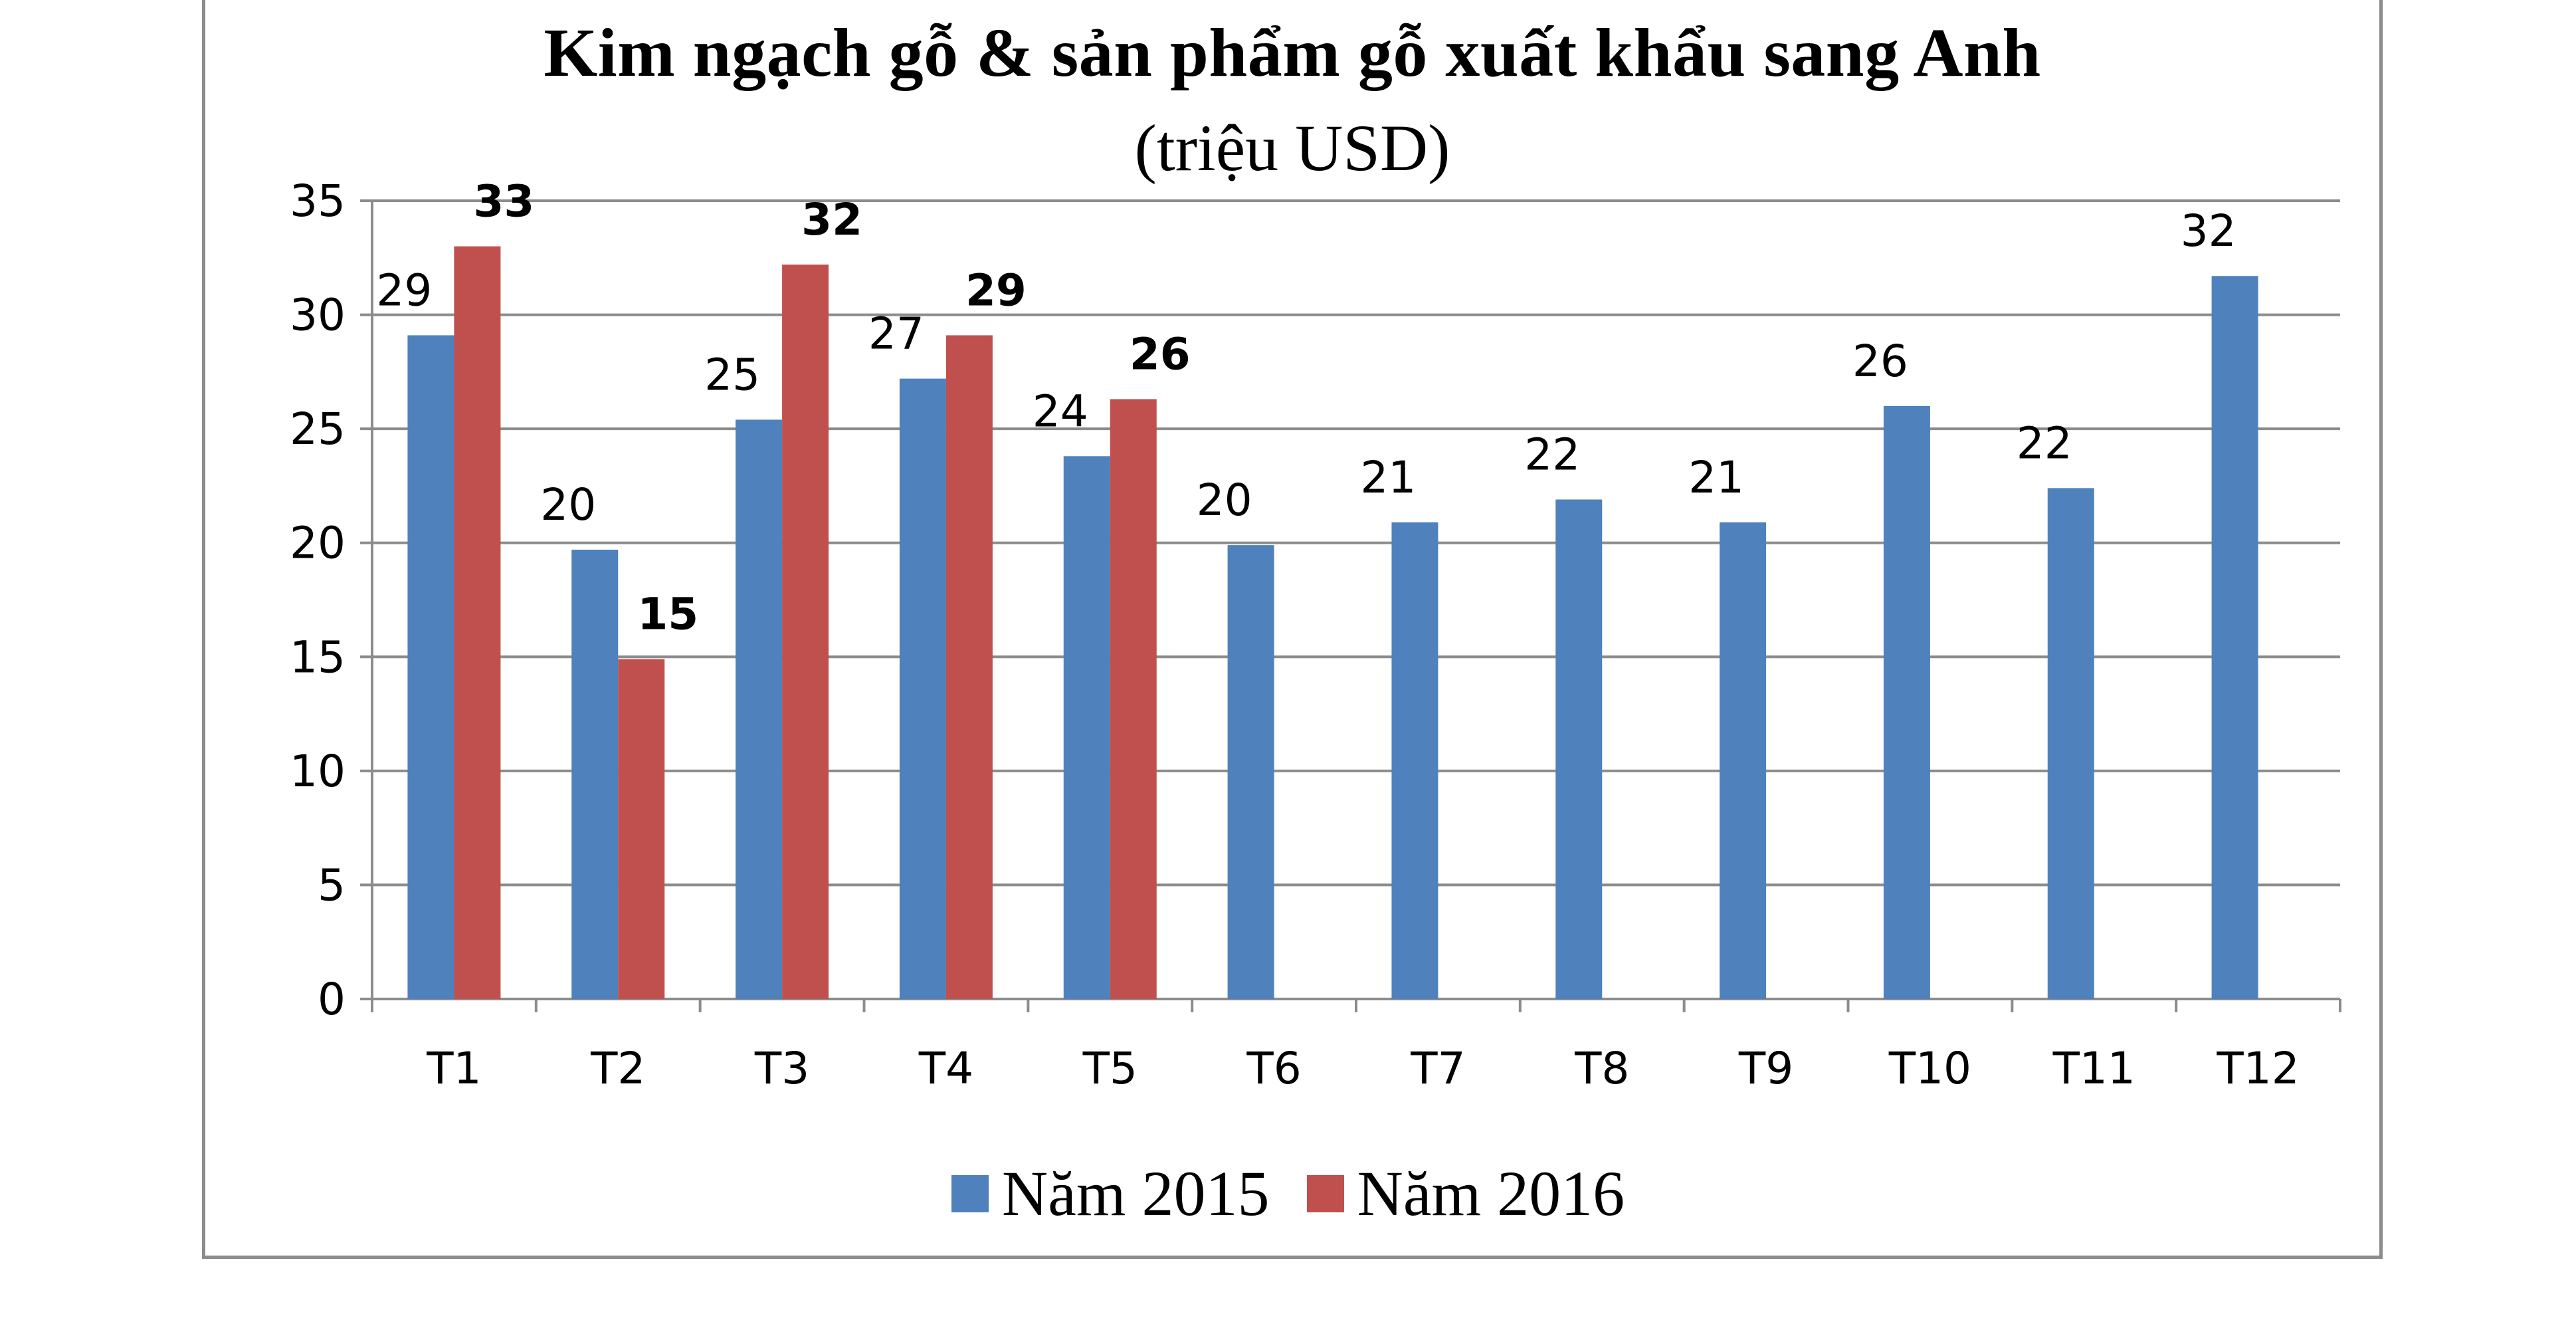  I want to click on legend-item-2016: Năm 2016, so click(1465, 1193).